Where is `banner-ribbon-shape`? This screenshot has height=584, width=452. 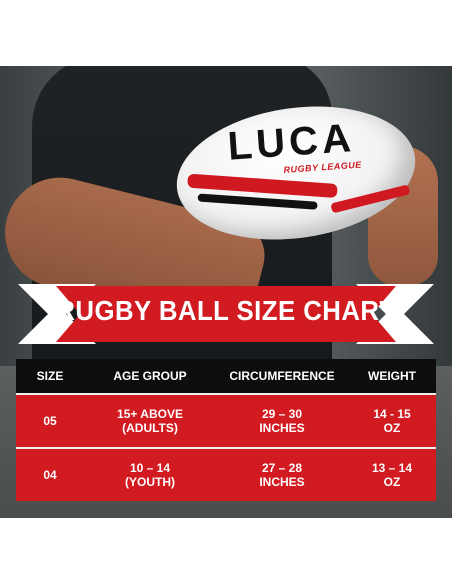 banner-ribbon-shape is located at coordinates (226, 314).